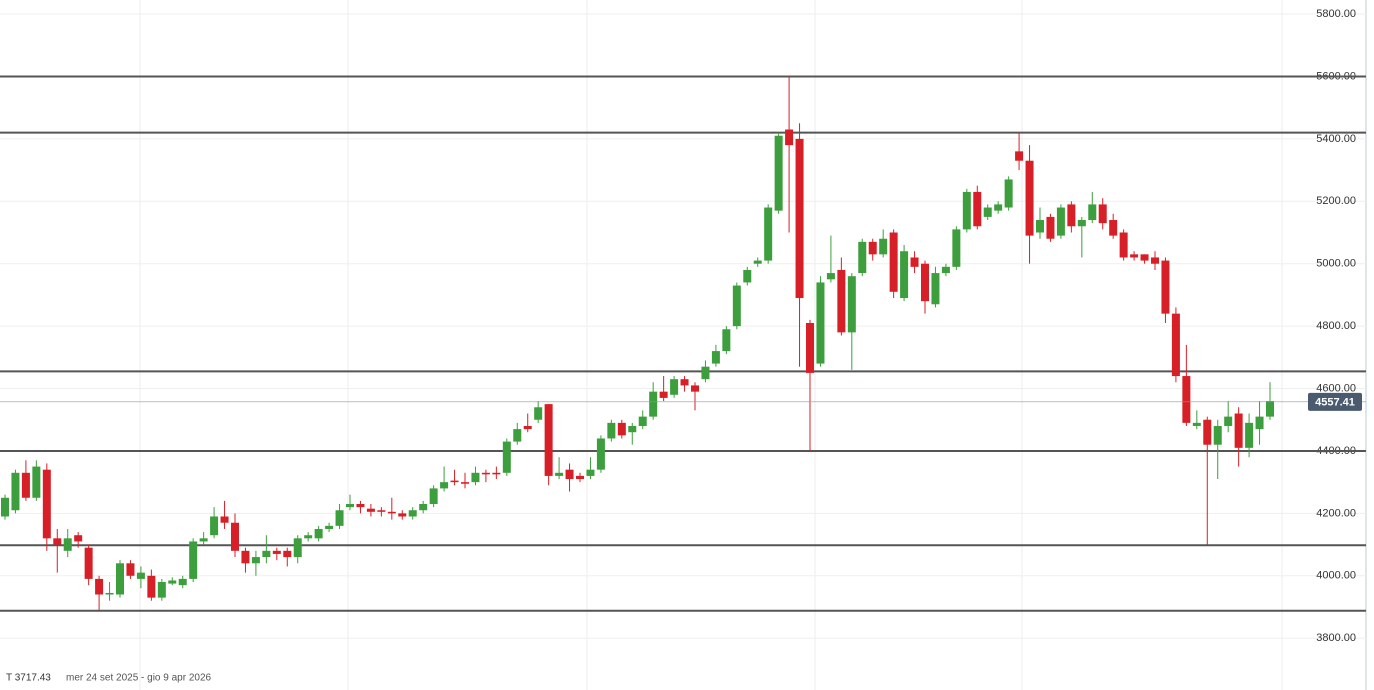 The width and height of the screenshot is (1374, 690). Describe the element at coordinates (139, 678) in the screenshot. I see `range-label: mer 24 set 2025 - gio 9 apr 2026` at that location.